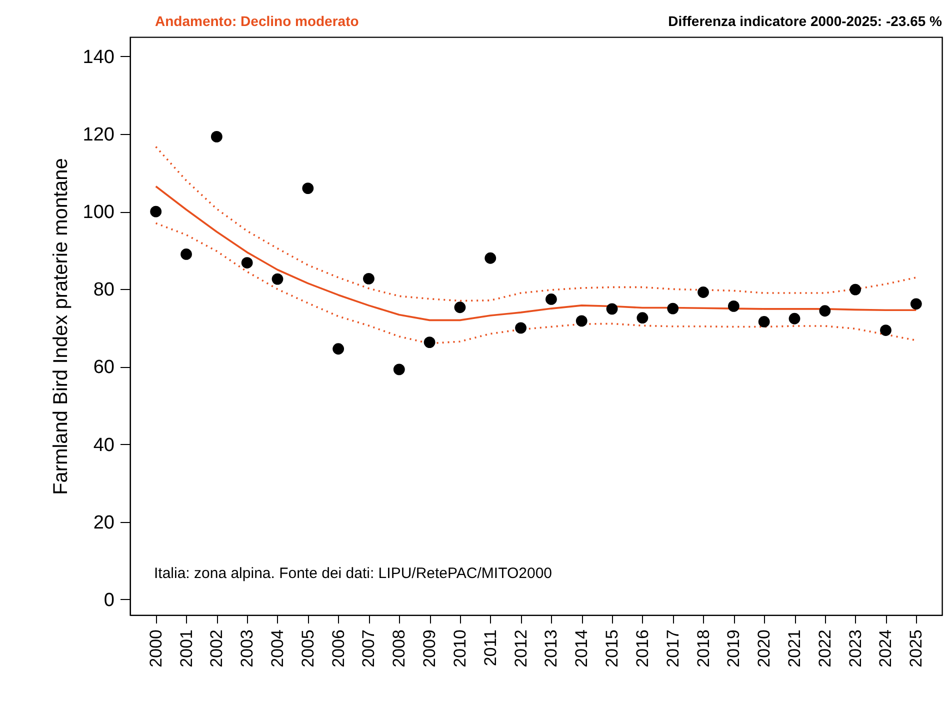 This screenshot has width=946, height=706. I want to click on x-tick-label: 2015, so click(612, 649).